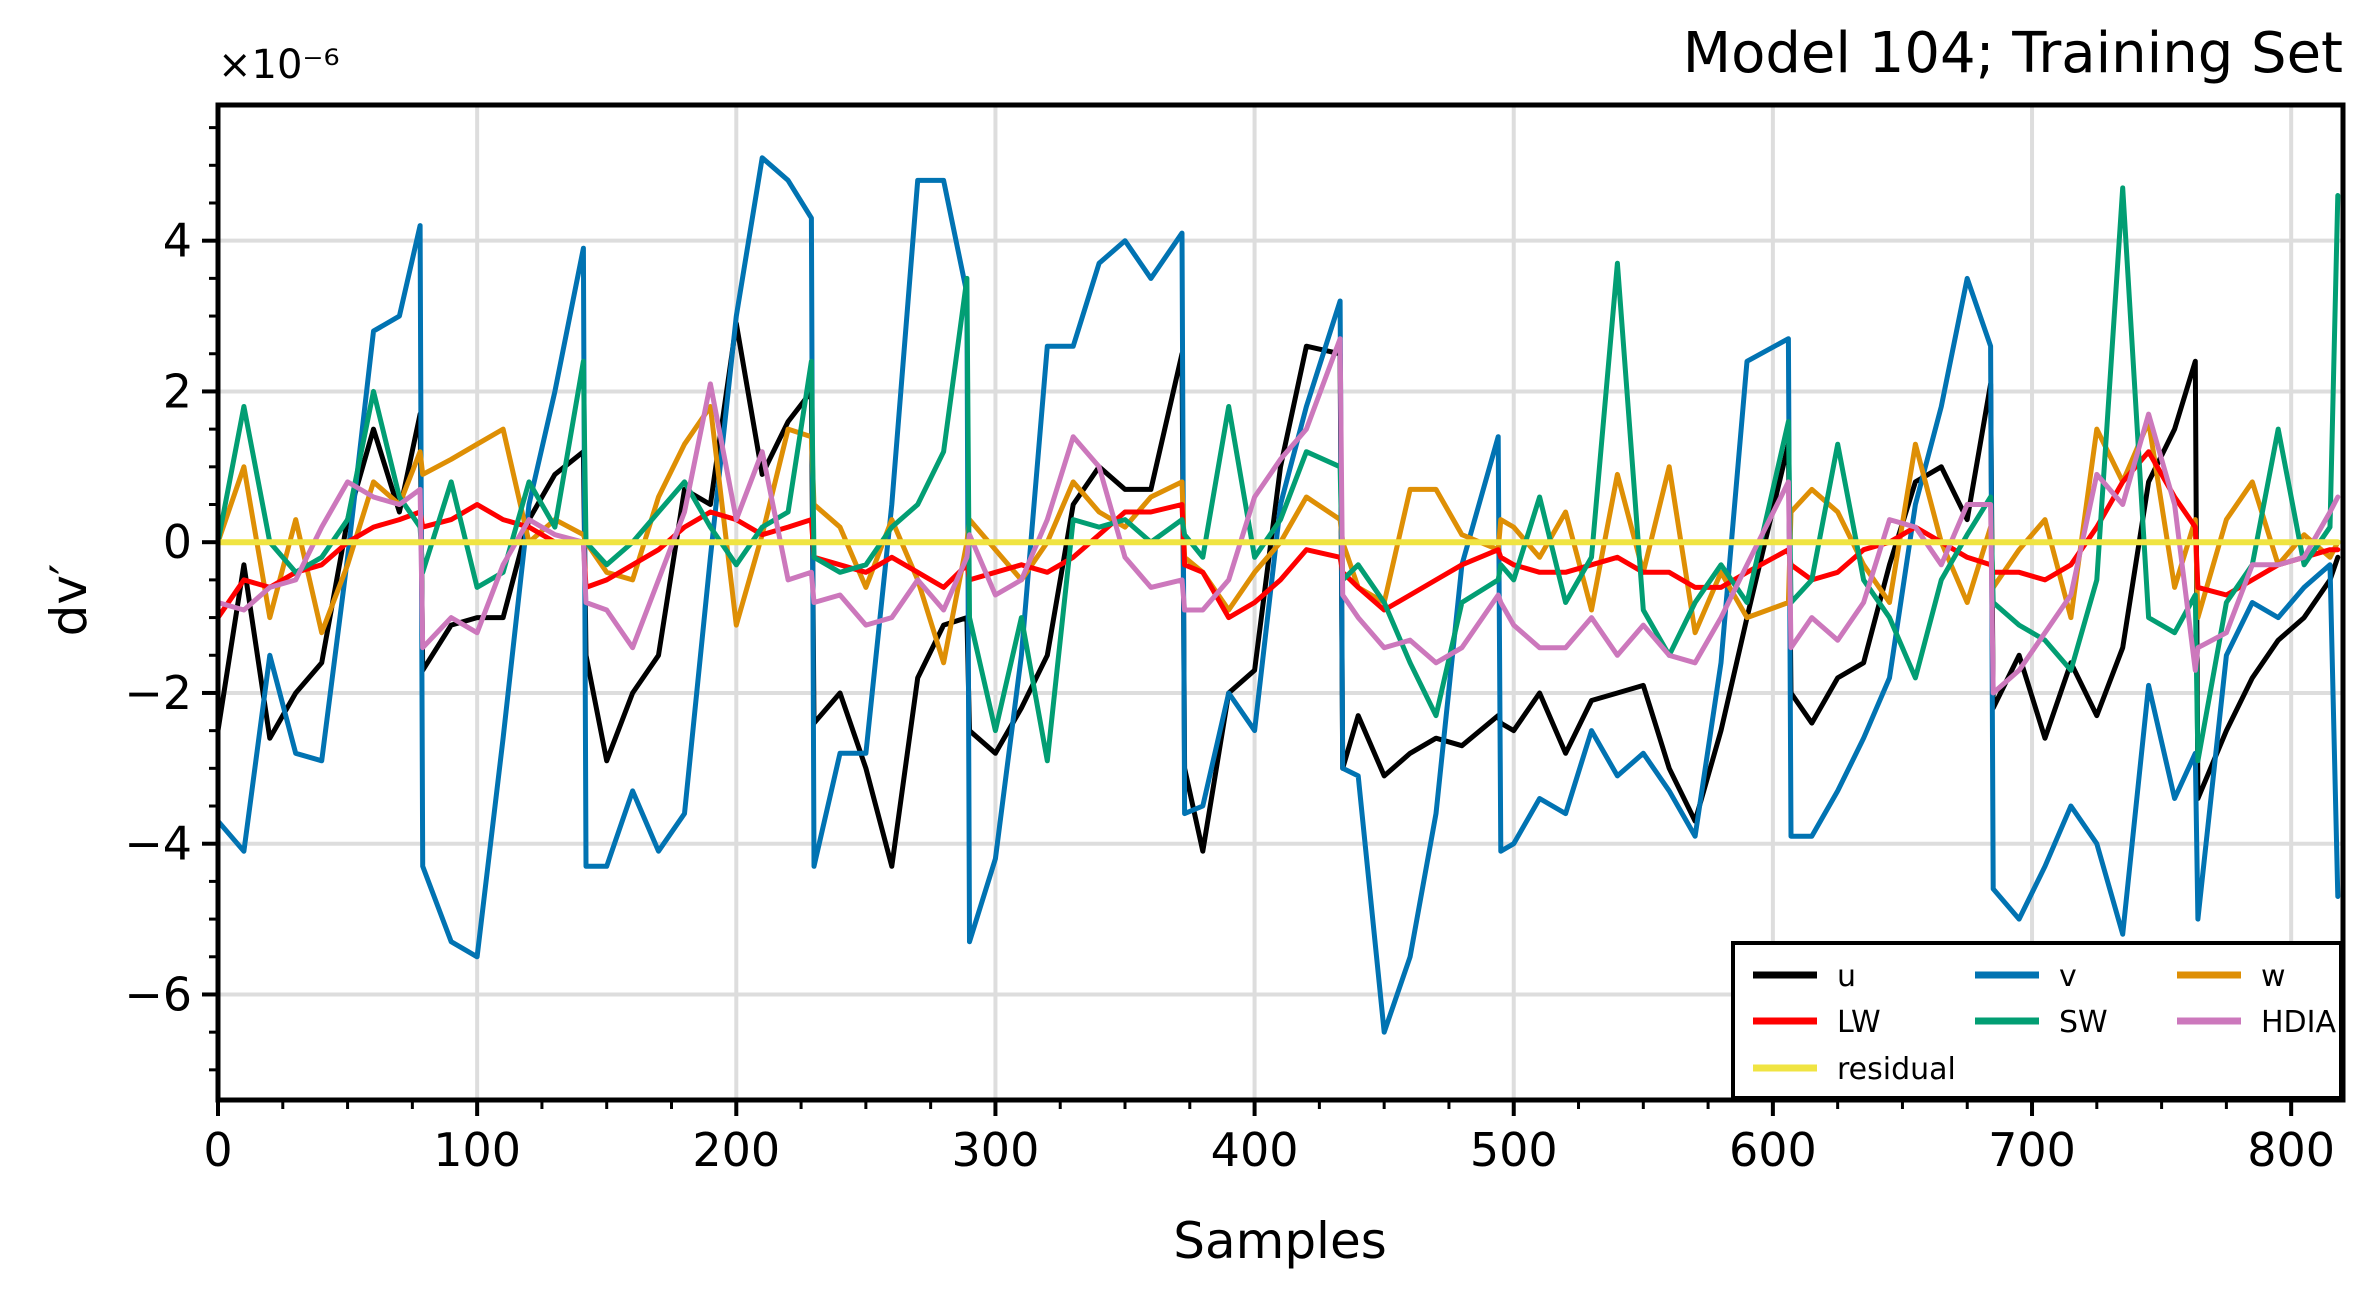  What do you see at coordinates (2013, 53) in the screenshot?
I see `chart-title: Model 104; Training Set` at bounding box center [2013, 53].